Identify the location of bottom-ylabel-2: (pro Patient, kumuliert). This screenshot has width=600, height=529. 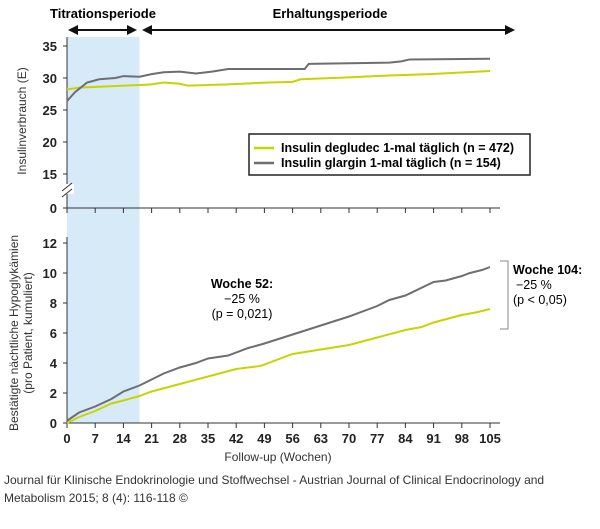
(28, 332).